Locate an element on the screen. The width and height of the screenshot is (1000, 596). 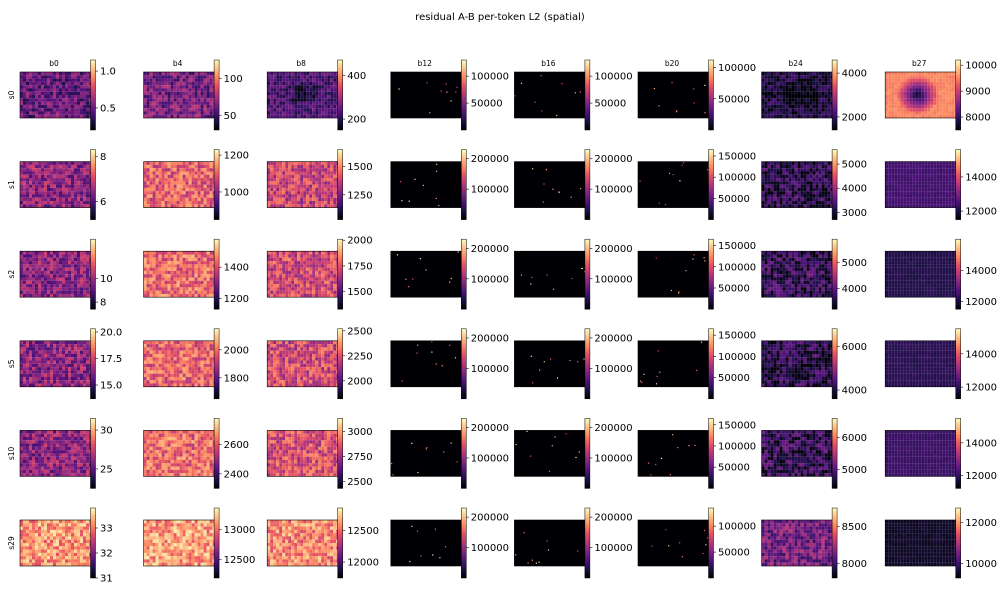
colorbar is located at coordinates (958, 95).